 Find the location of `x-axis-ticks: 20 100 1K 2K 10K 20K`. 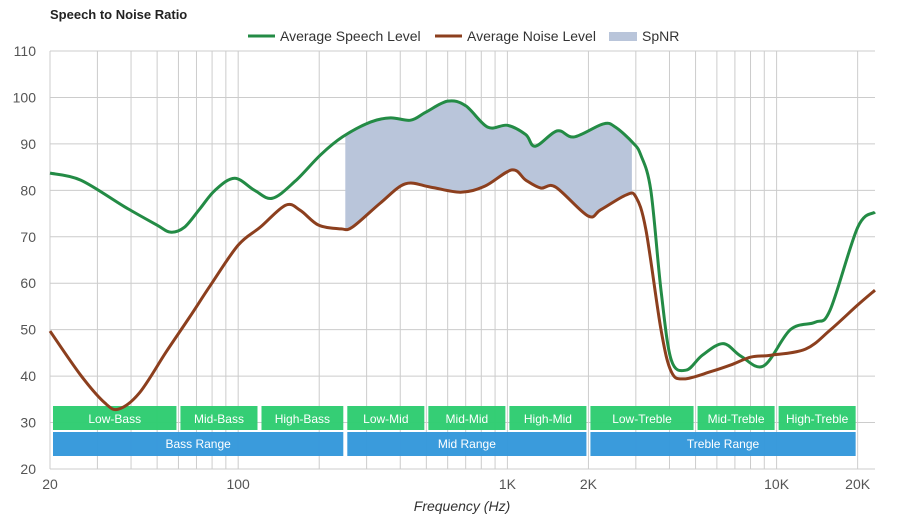

x-axis-ticks: 20 100 1K 2K 10K 20K is located at coordinates (456, 484).